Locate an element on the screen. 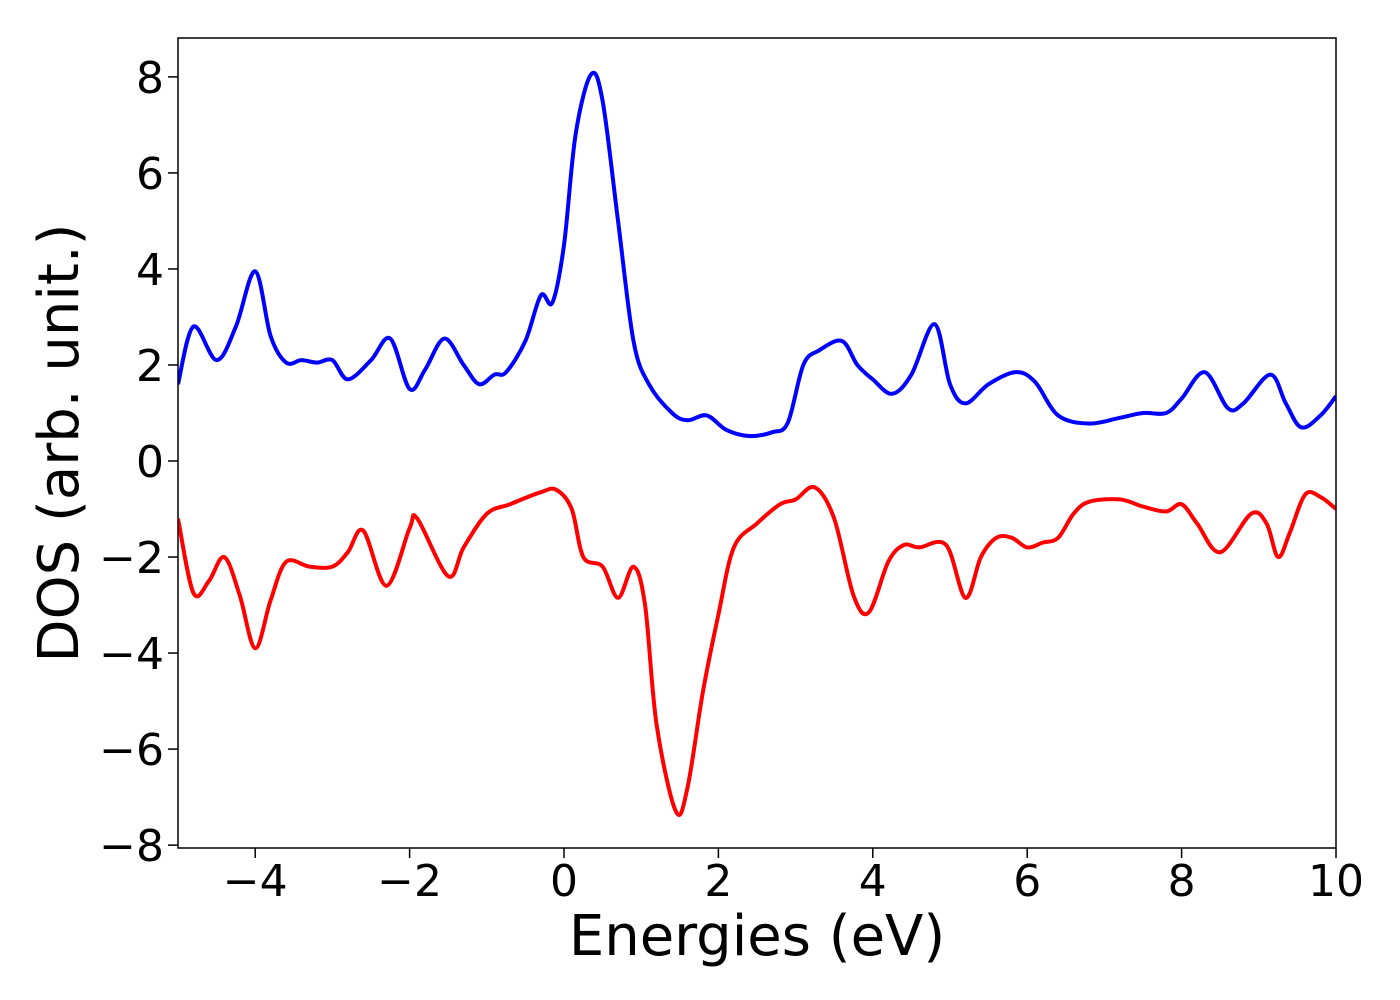  x-tick-label: 2 is located at coordinates (718, 881).